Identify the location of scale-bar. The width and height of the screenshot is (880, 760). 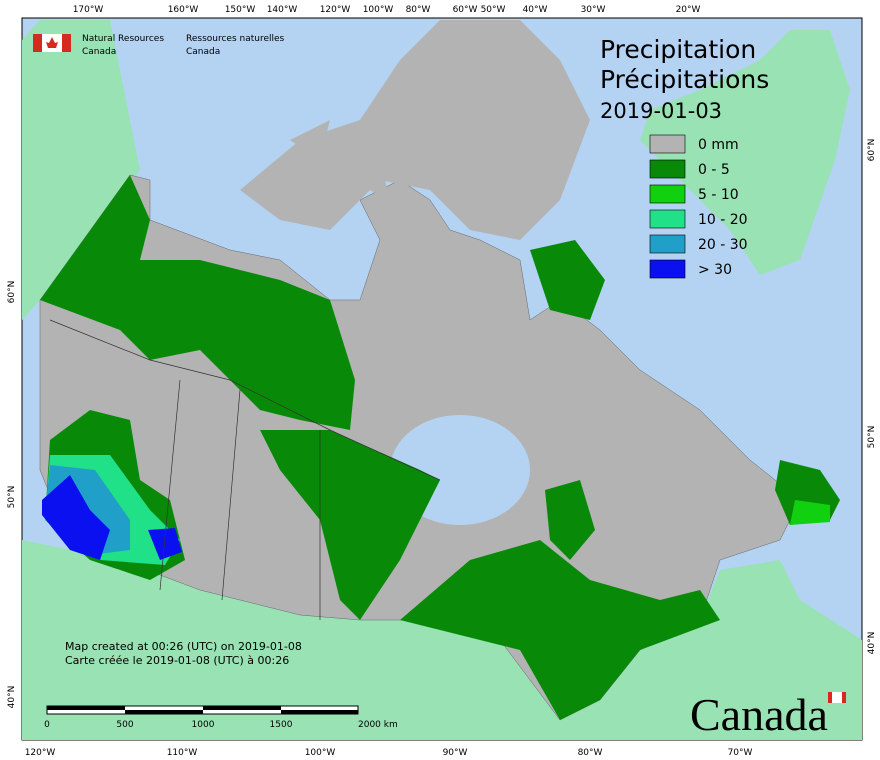
(202, 710).